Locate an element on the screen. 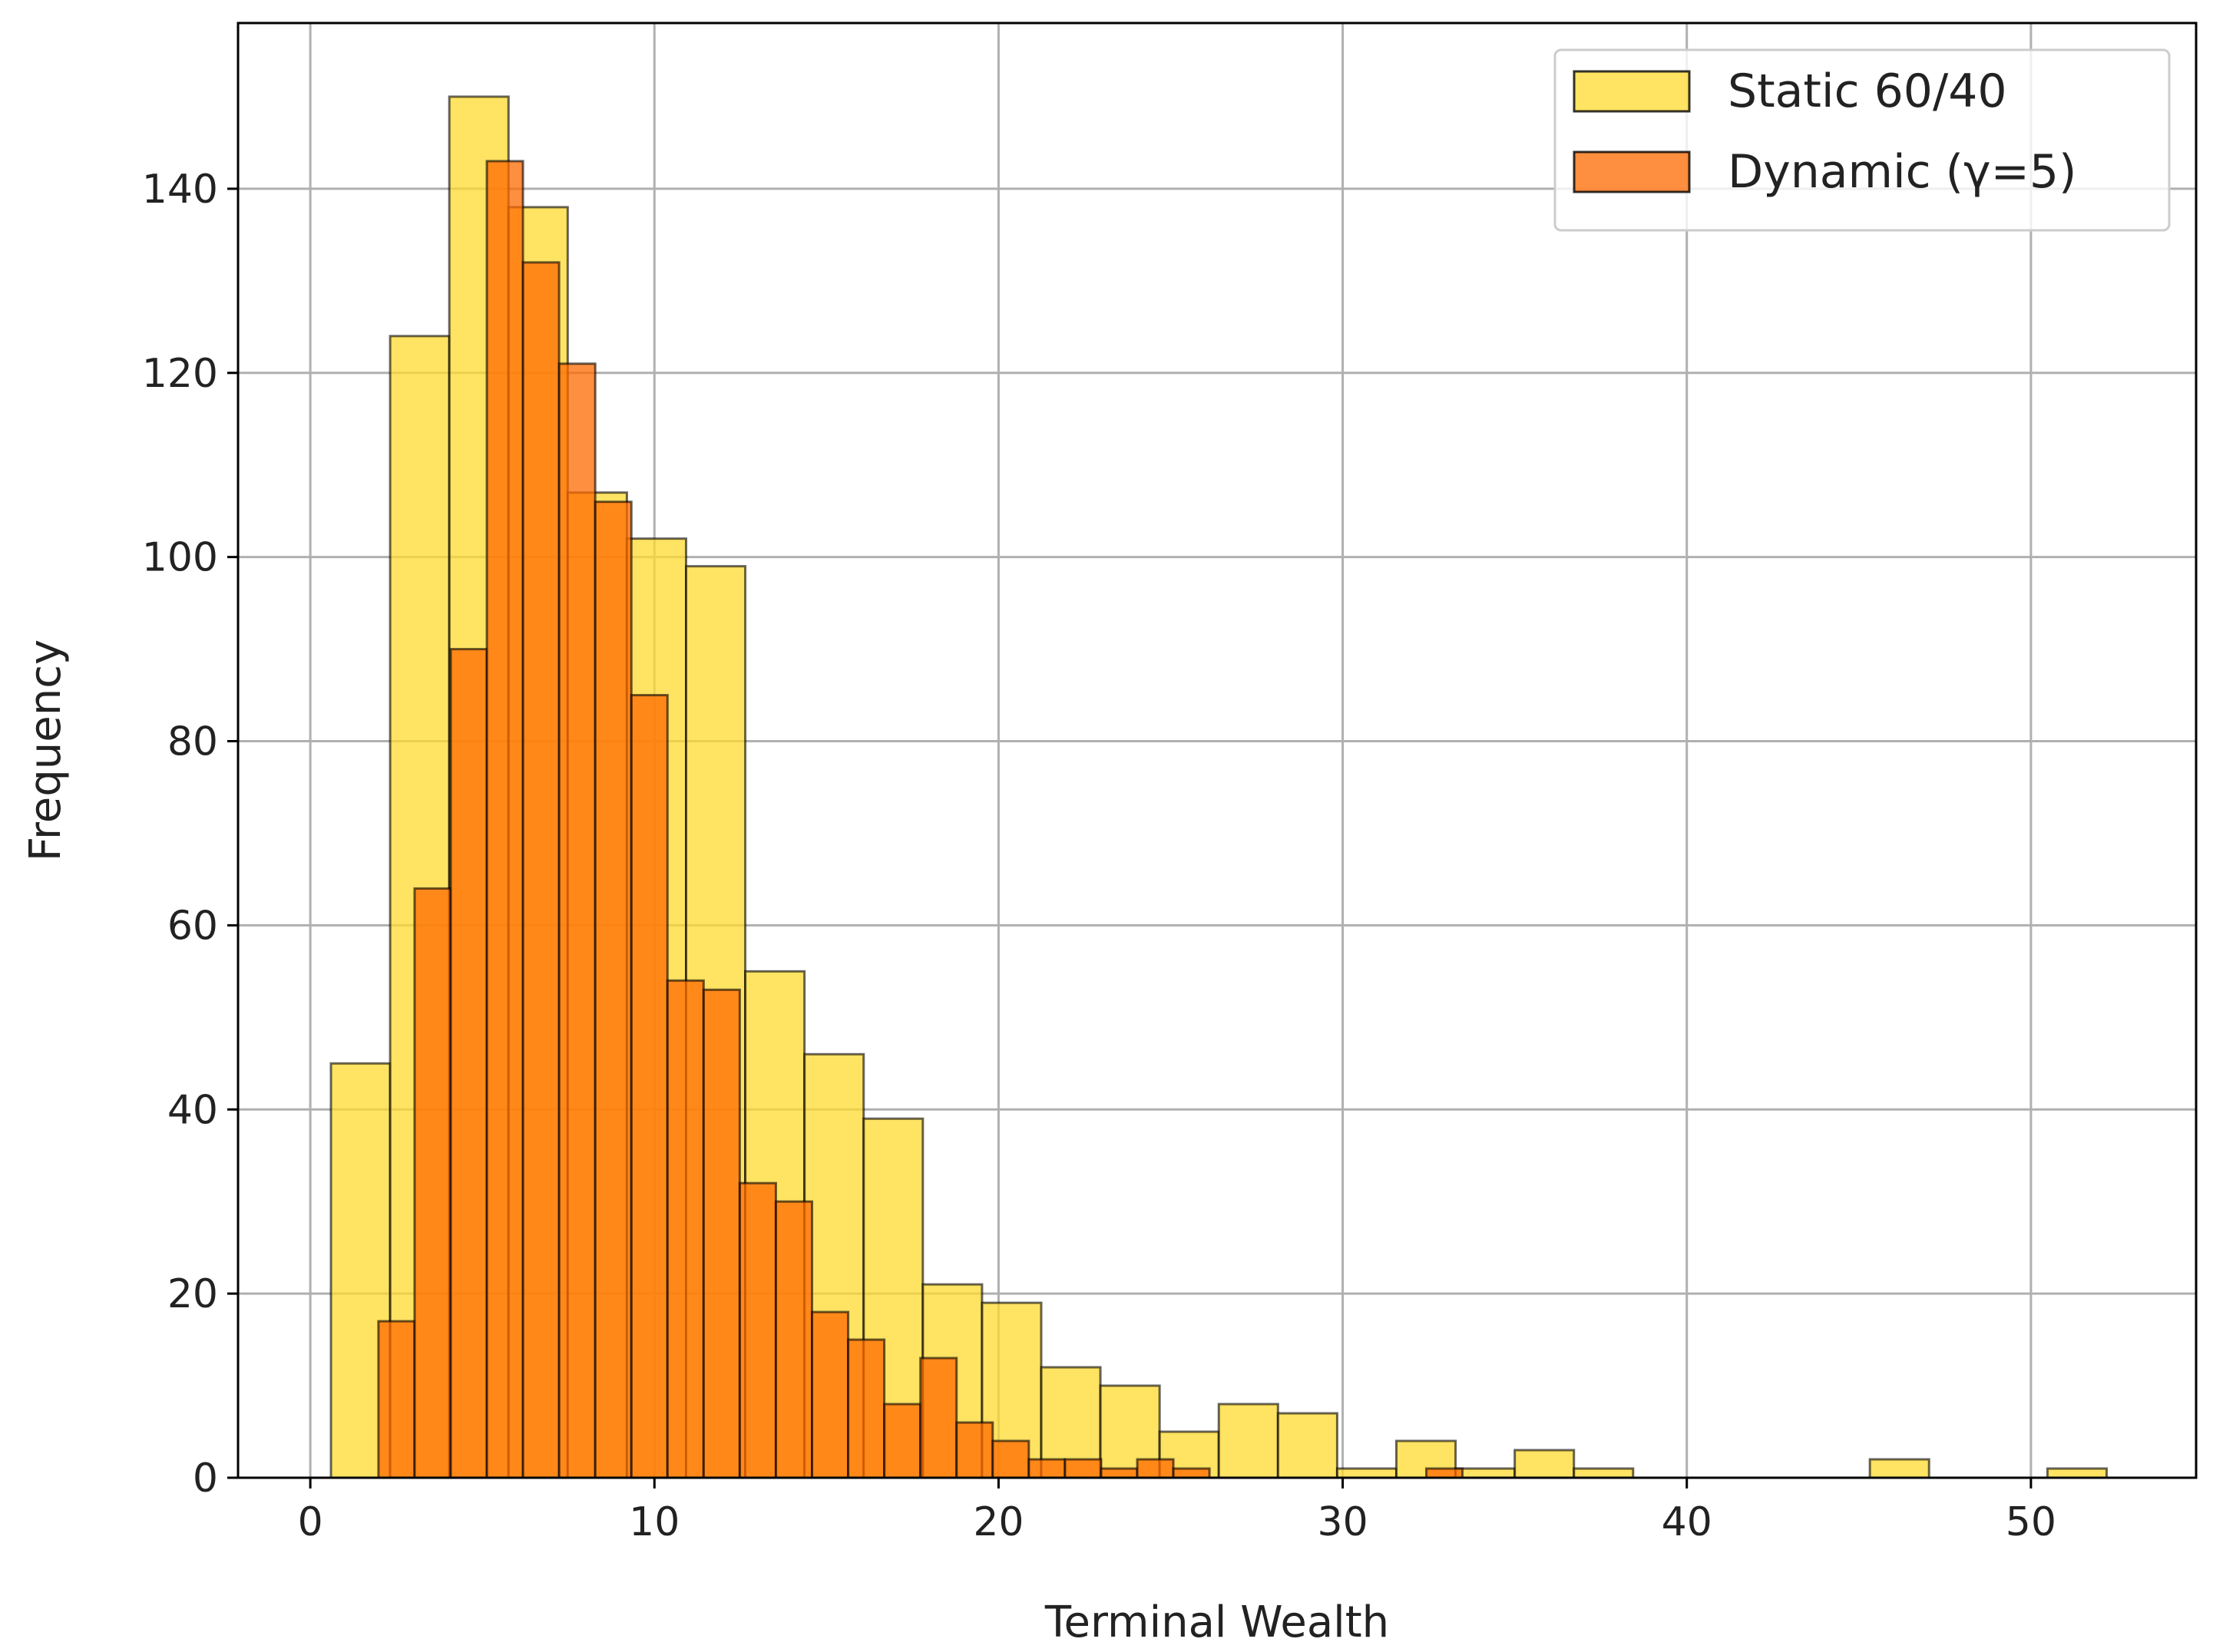 The height and width of the screenshot is (1652, 2213). x-axis-label: Terminal Wealth is located at coordinates (1217, 1622).